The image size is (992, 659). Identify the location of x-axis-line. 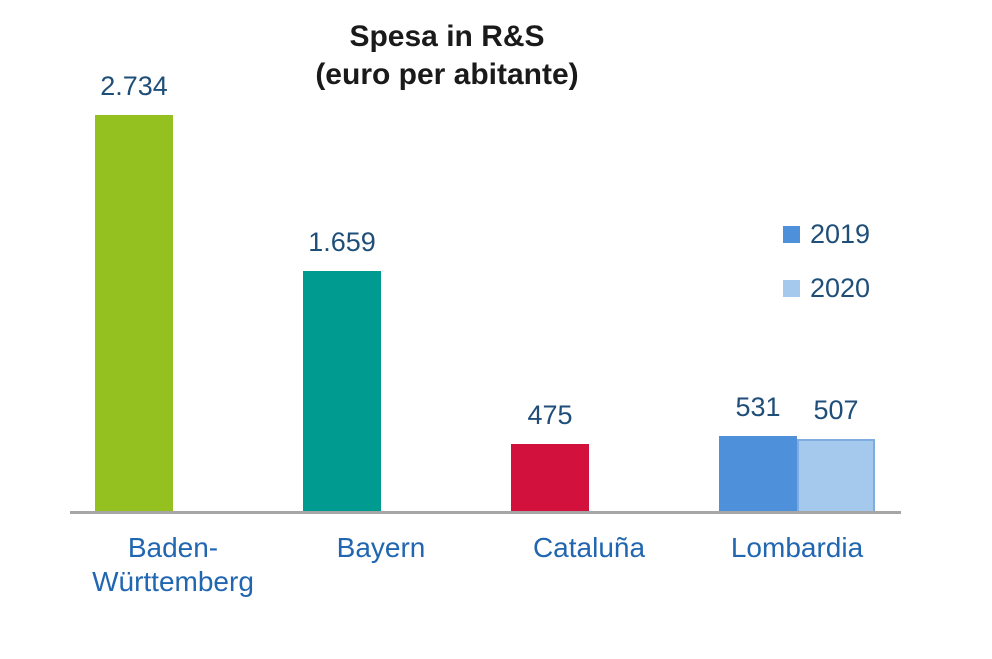
(485, 512).